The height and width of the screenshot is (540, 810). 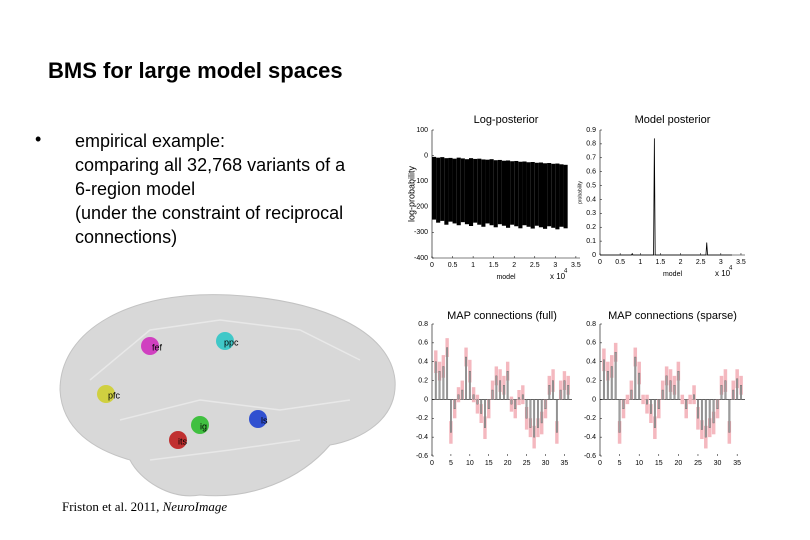 What do you see at coordinates (195, 70) in the screenshot?
I see `slide-title: BMS for large model spaces` at bounding box center [195, 70].